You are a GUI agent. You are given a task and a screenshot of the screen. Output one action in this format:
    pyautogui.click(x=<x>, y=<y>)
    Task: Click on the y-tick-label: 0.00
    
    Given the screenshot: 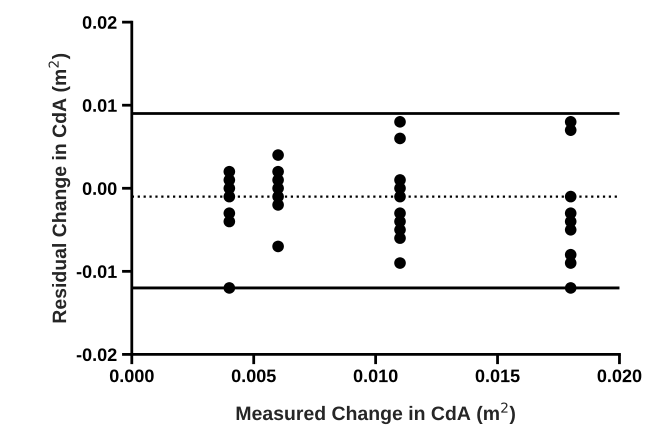 What is the action you would take?
    pyautogui.click(x=99, y=188)
    